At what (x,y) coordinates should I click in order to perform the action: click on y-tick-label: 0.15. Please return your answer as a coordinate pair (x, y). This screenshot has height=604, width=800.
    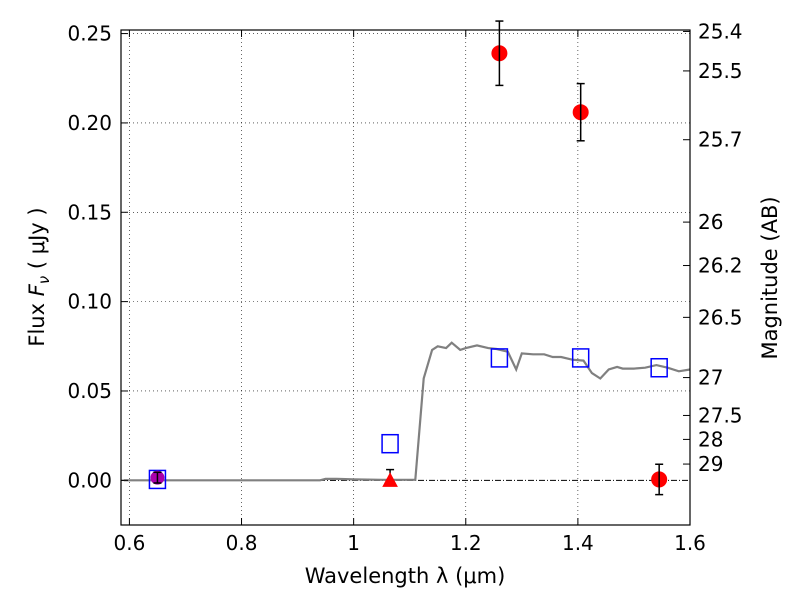
    Looking at the image, I should click on (89, 212).